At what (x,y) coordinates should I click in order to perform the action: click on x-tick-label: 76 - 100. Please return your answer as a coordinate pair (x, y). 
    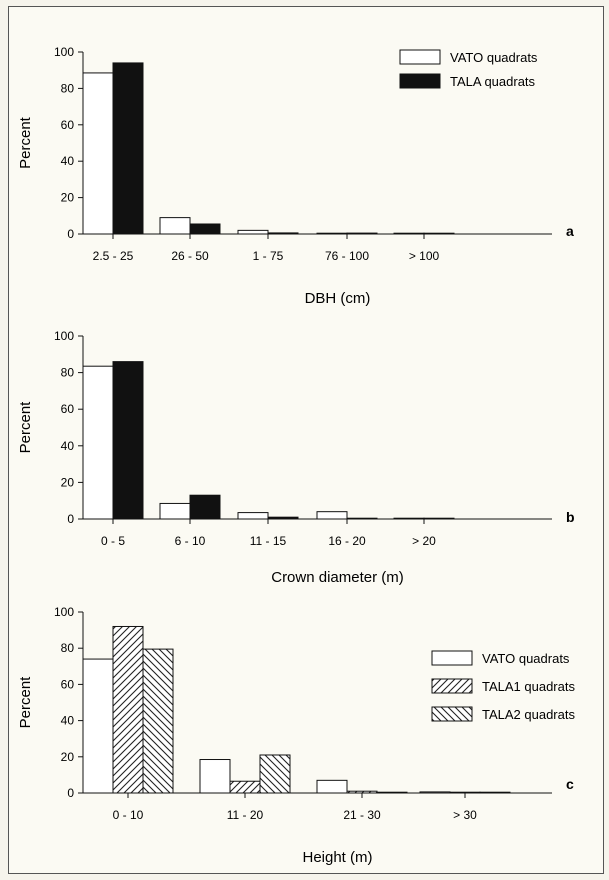
    Looking at the image, I should click on (347, 256).